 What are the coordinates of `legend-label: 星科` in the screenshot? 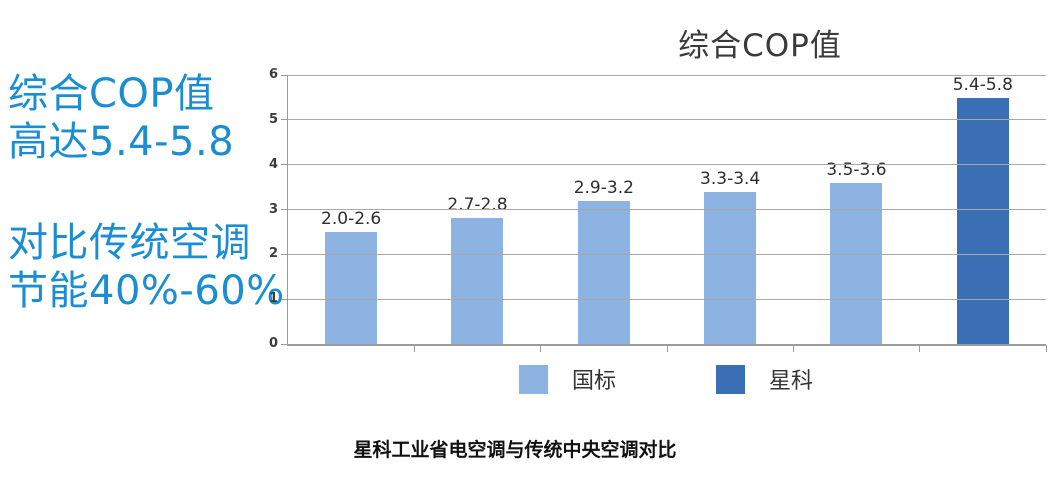 It's located at (791, 381).